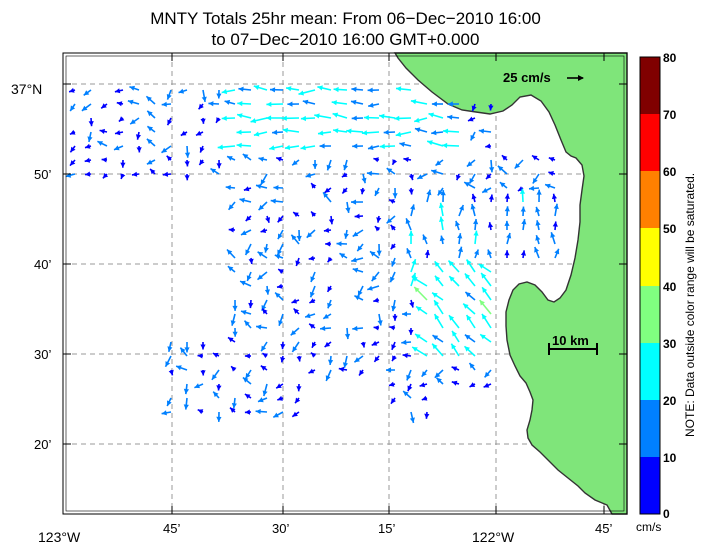  Describe the element at coordinates (670, 401) in the screenshot. I see `colorbar-label-20: 20` at that location.